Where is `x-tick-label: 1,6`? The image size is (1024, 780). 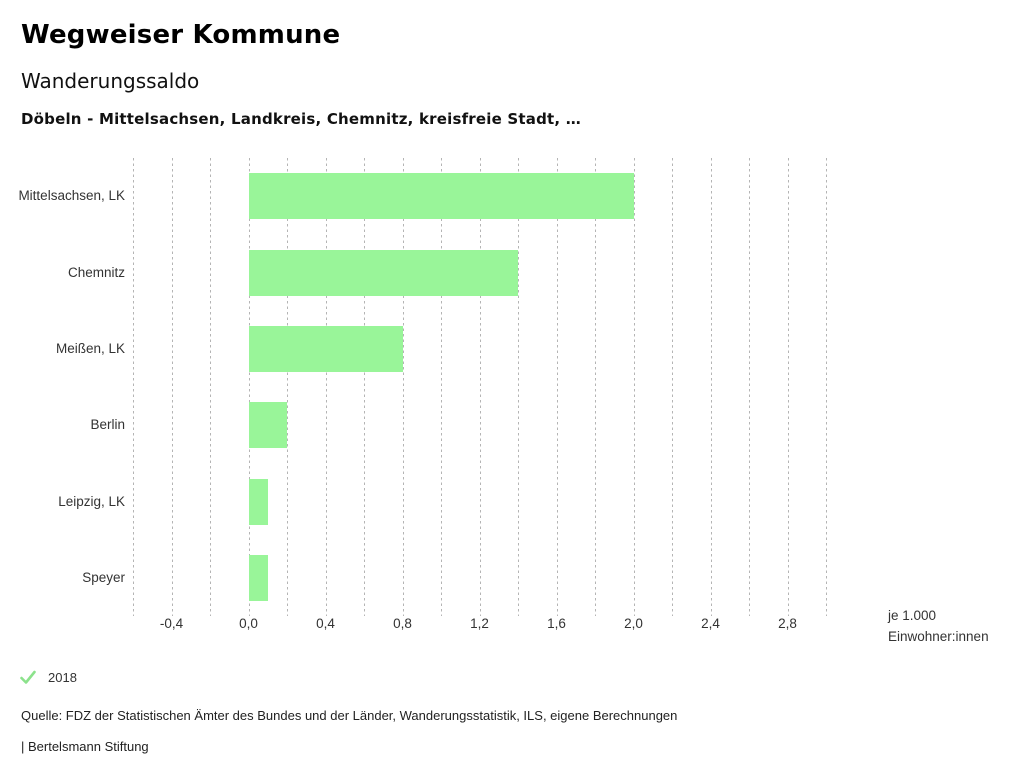
x-tick-label: 1,6 is located at coordinates (556, 623).